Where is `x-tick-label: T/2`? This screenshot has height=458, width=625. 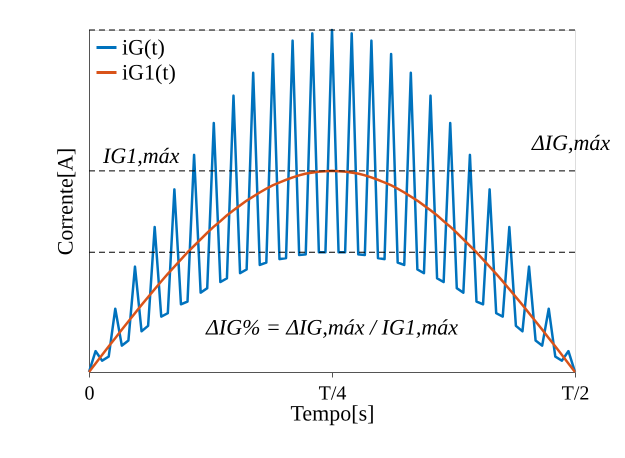 x-tick-label: T/2 is located at coordinates (576, 393).